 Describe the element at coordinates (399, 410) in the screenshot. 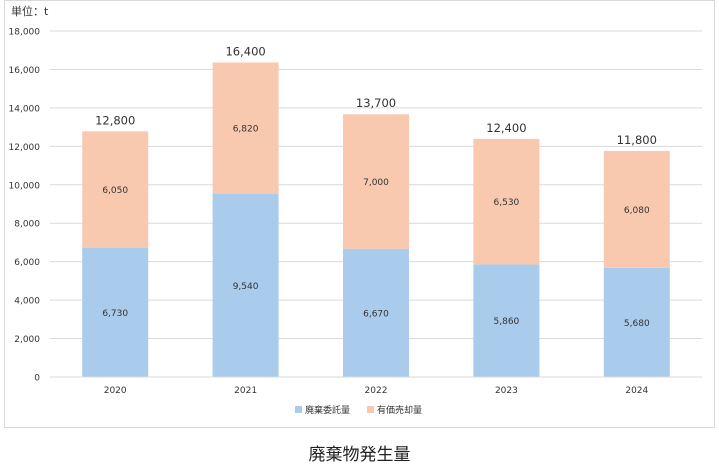

I see `legend-label: 有価売却量` at that location.